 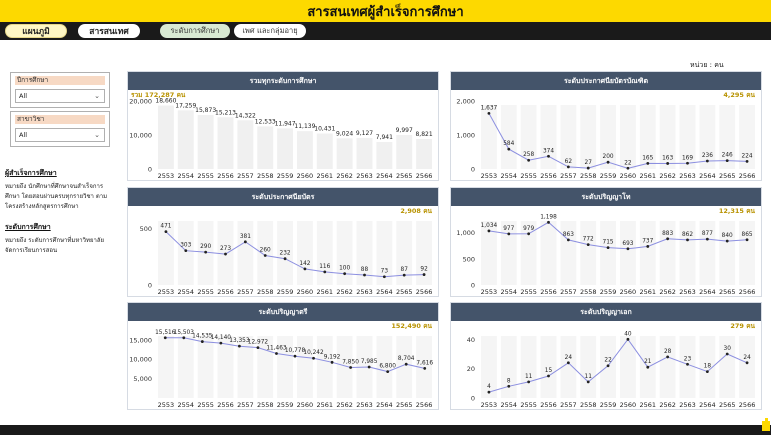 What do you see at coordinates (324, 267) in the screenshot?
I see `data-label: 116` at bounding box center [324, 267].